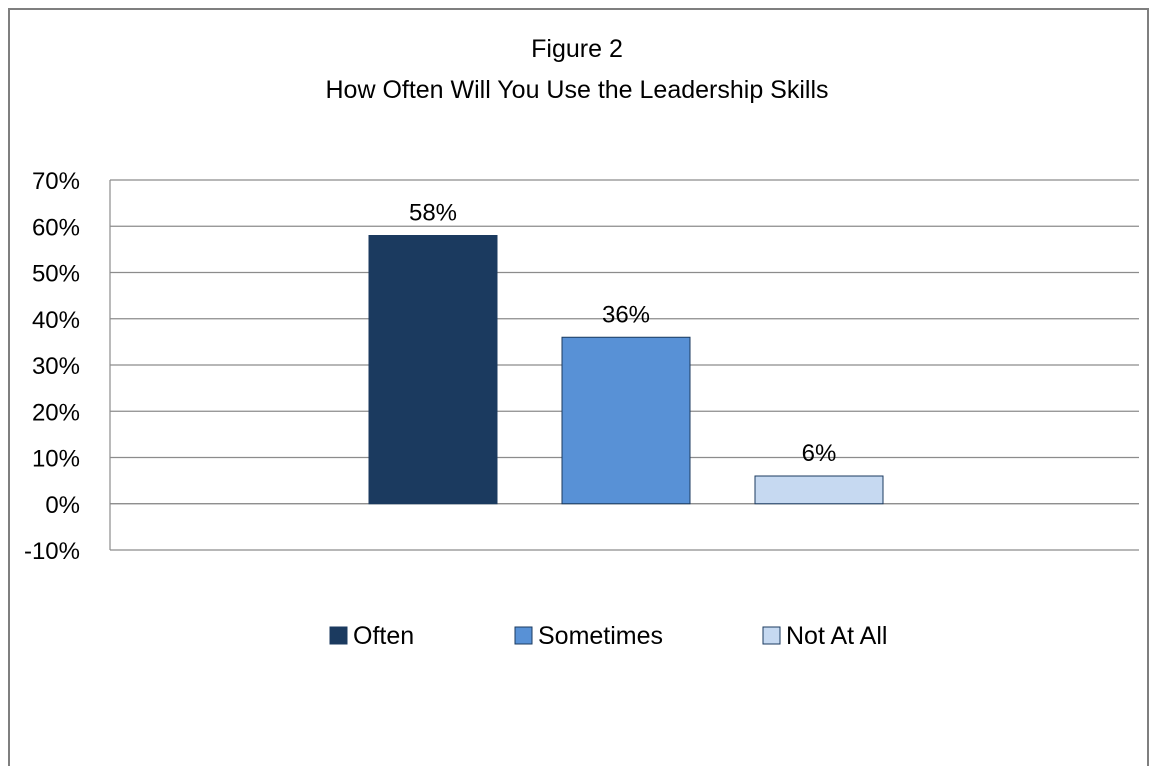 The height and width of the screenshot is (769, 1151). Describe the element at coordinates (819, 453) in the screenshot. I see `data-label: 6%` at that location.